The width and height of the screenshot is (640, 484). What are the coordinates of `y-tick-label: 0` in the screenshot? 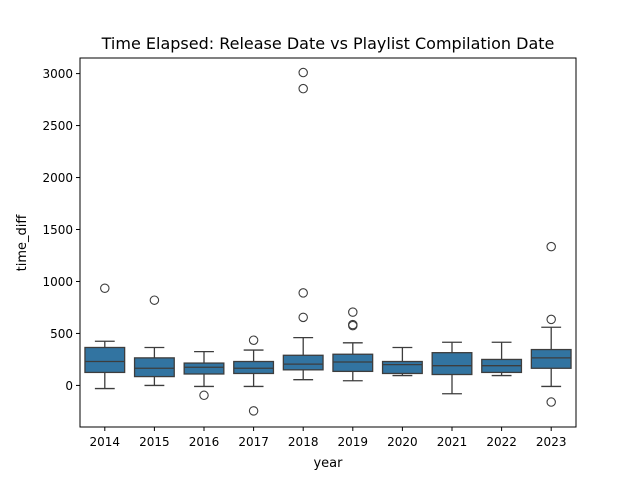 It's located at (69, 386).